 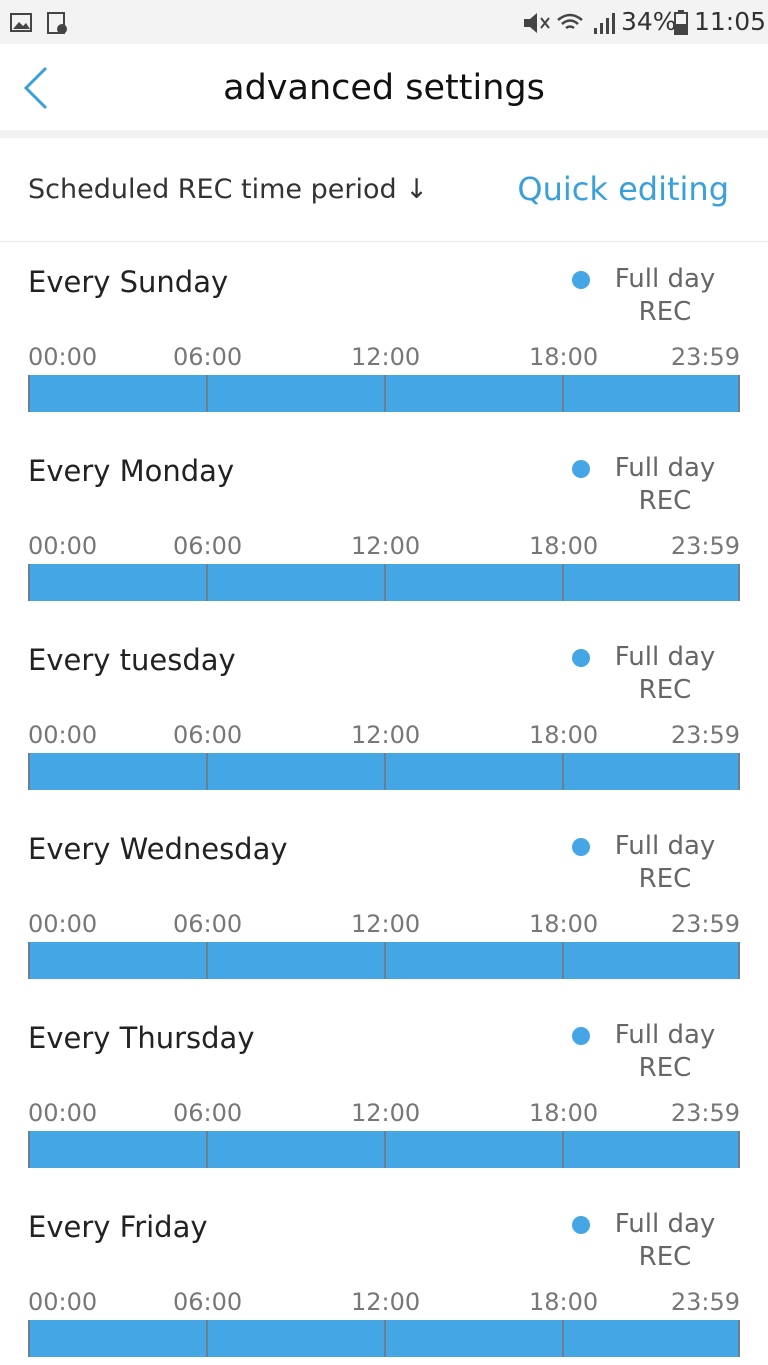 I want to click on clock: 11:05, so click(x=730, y=21).